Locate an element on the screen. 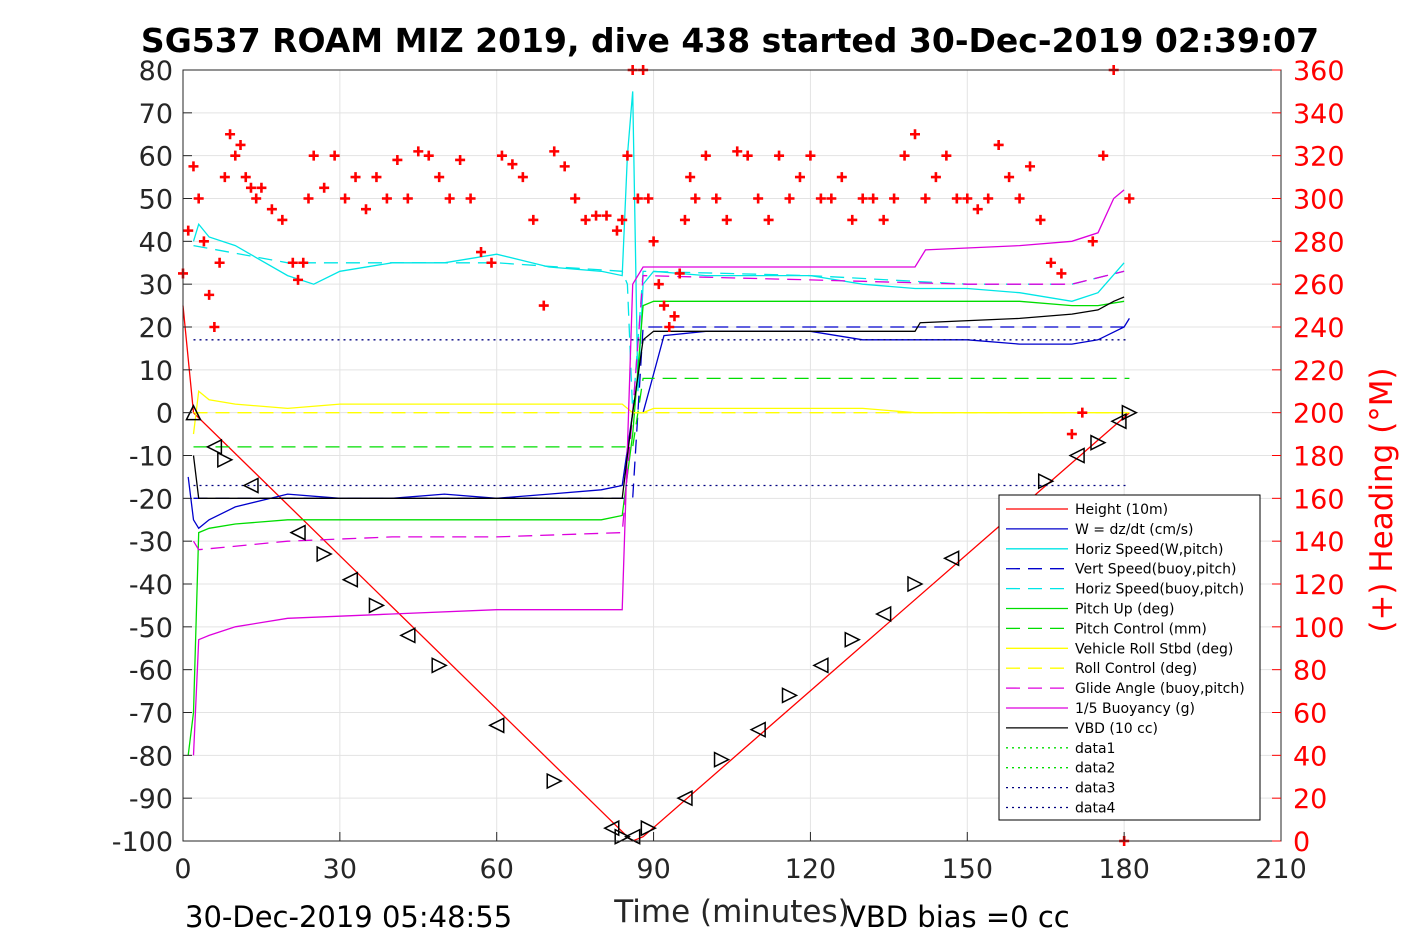 Image resolution: width=1417 pixels, height=945 pixels. legend-label-13: data2 is located at coordinates (1095, 769).